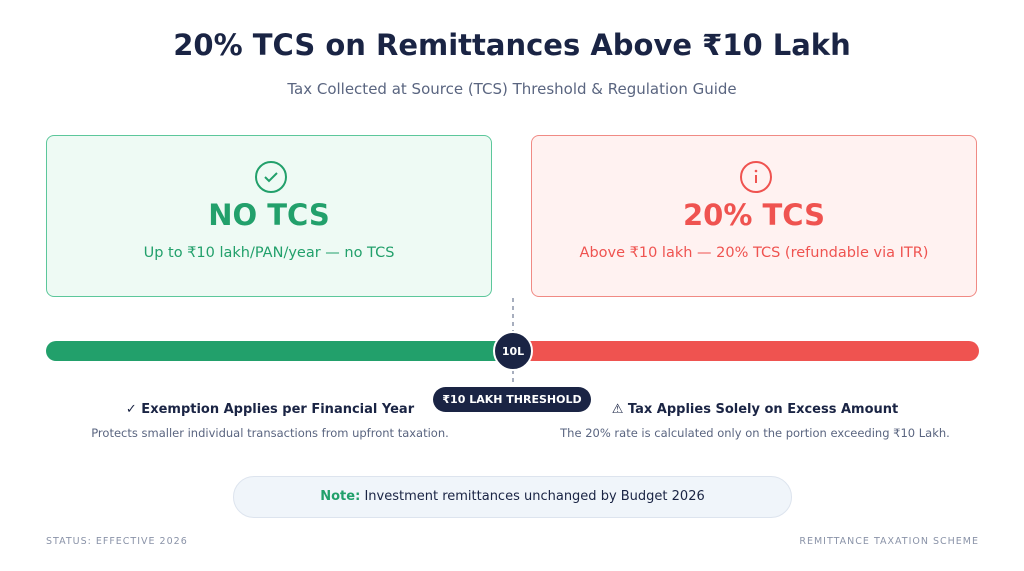 This screenshot has width=1024, height=571. I want to click on card-text: Up to ₹10 lakh/PAN/year — no TCS, so click(269, 253).